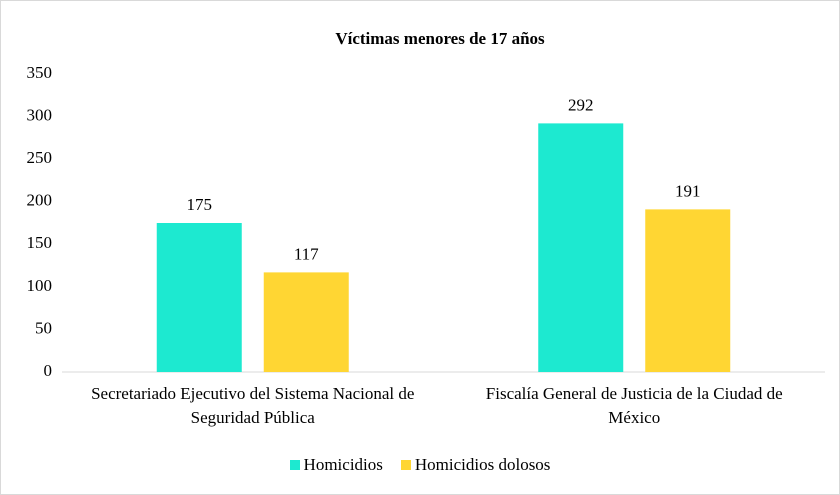 The width and height of the screenshot is (840, 495). I want to click on legend-item: Homicidios, so click(336, 465).